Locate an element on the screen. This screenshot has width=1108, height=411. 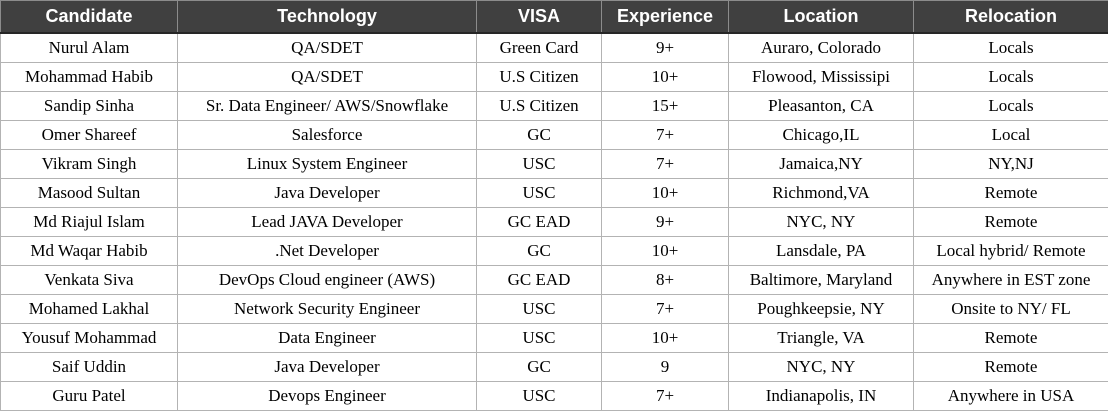
location-cell: Baltimore, Maryland is located at coordinates (821, 280).